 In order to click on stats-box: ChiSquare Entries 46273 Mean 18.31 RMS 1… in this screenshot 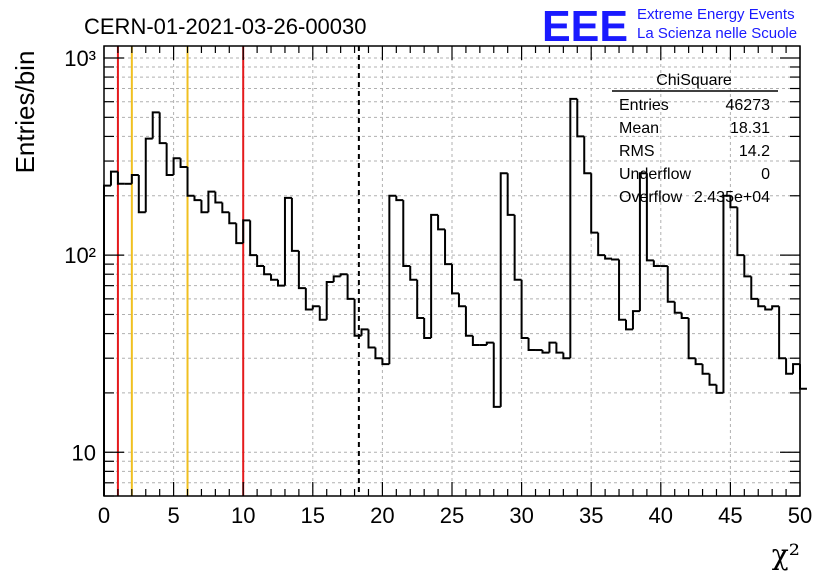, I will do `click(695, 139)`.